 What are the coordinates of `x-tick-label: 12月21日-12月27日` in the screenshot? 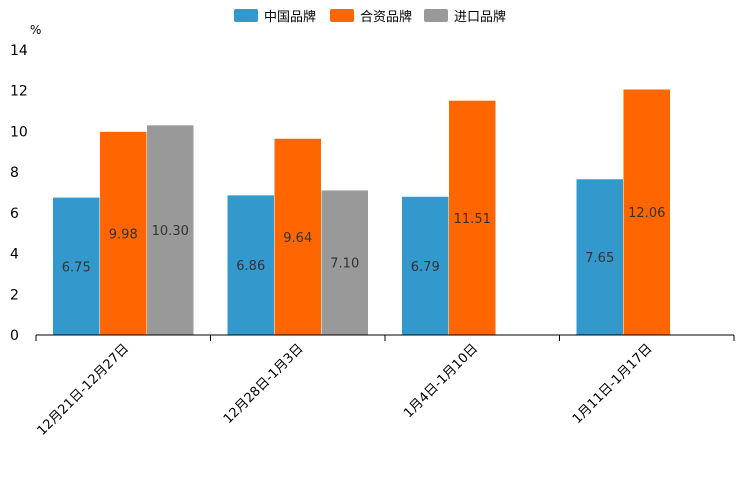 It's located at (83, 389).